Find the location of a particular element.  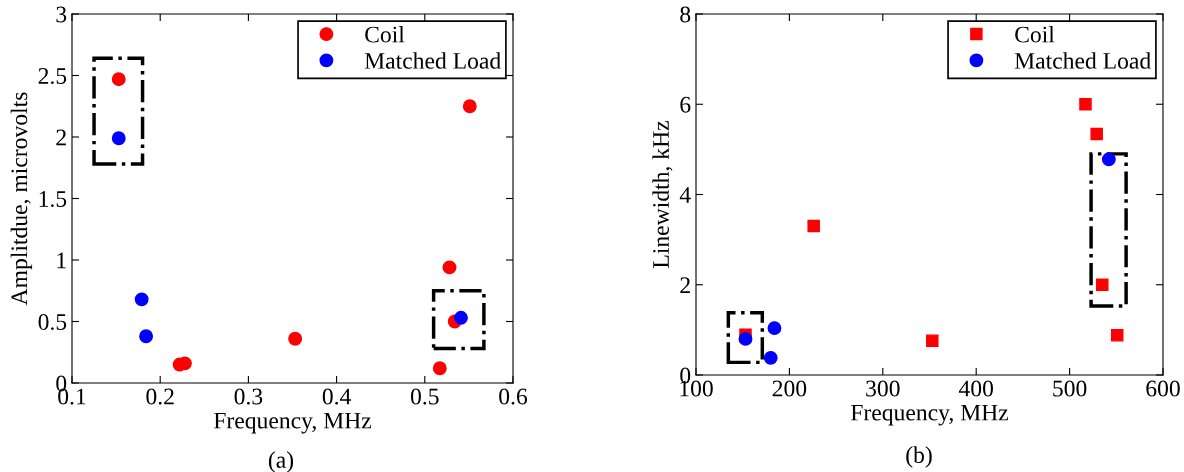

y-axis-title: Amplitdue, microvolts is located at coordinates (21, 199).